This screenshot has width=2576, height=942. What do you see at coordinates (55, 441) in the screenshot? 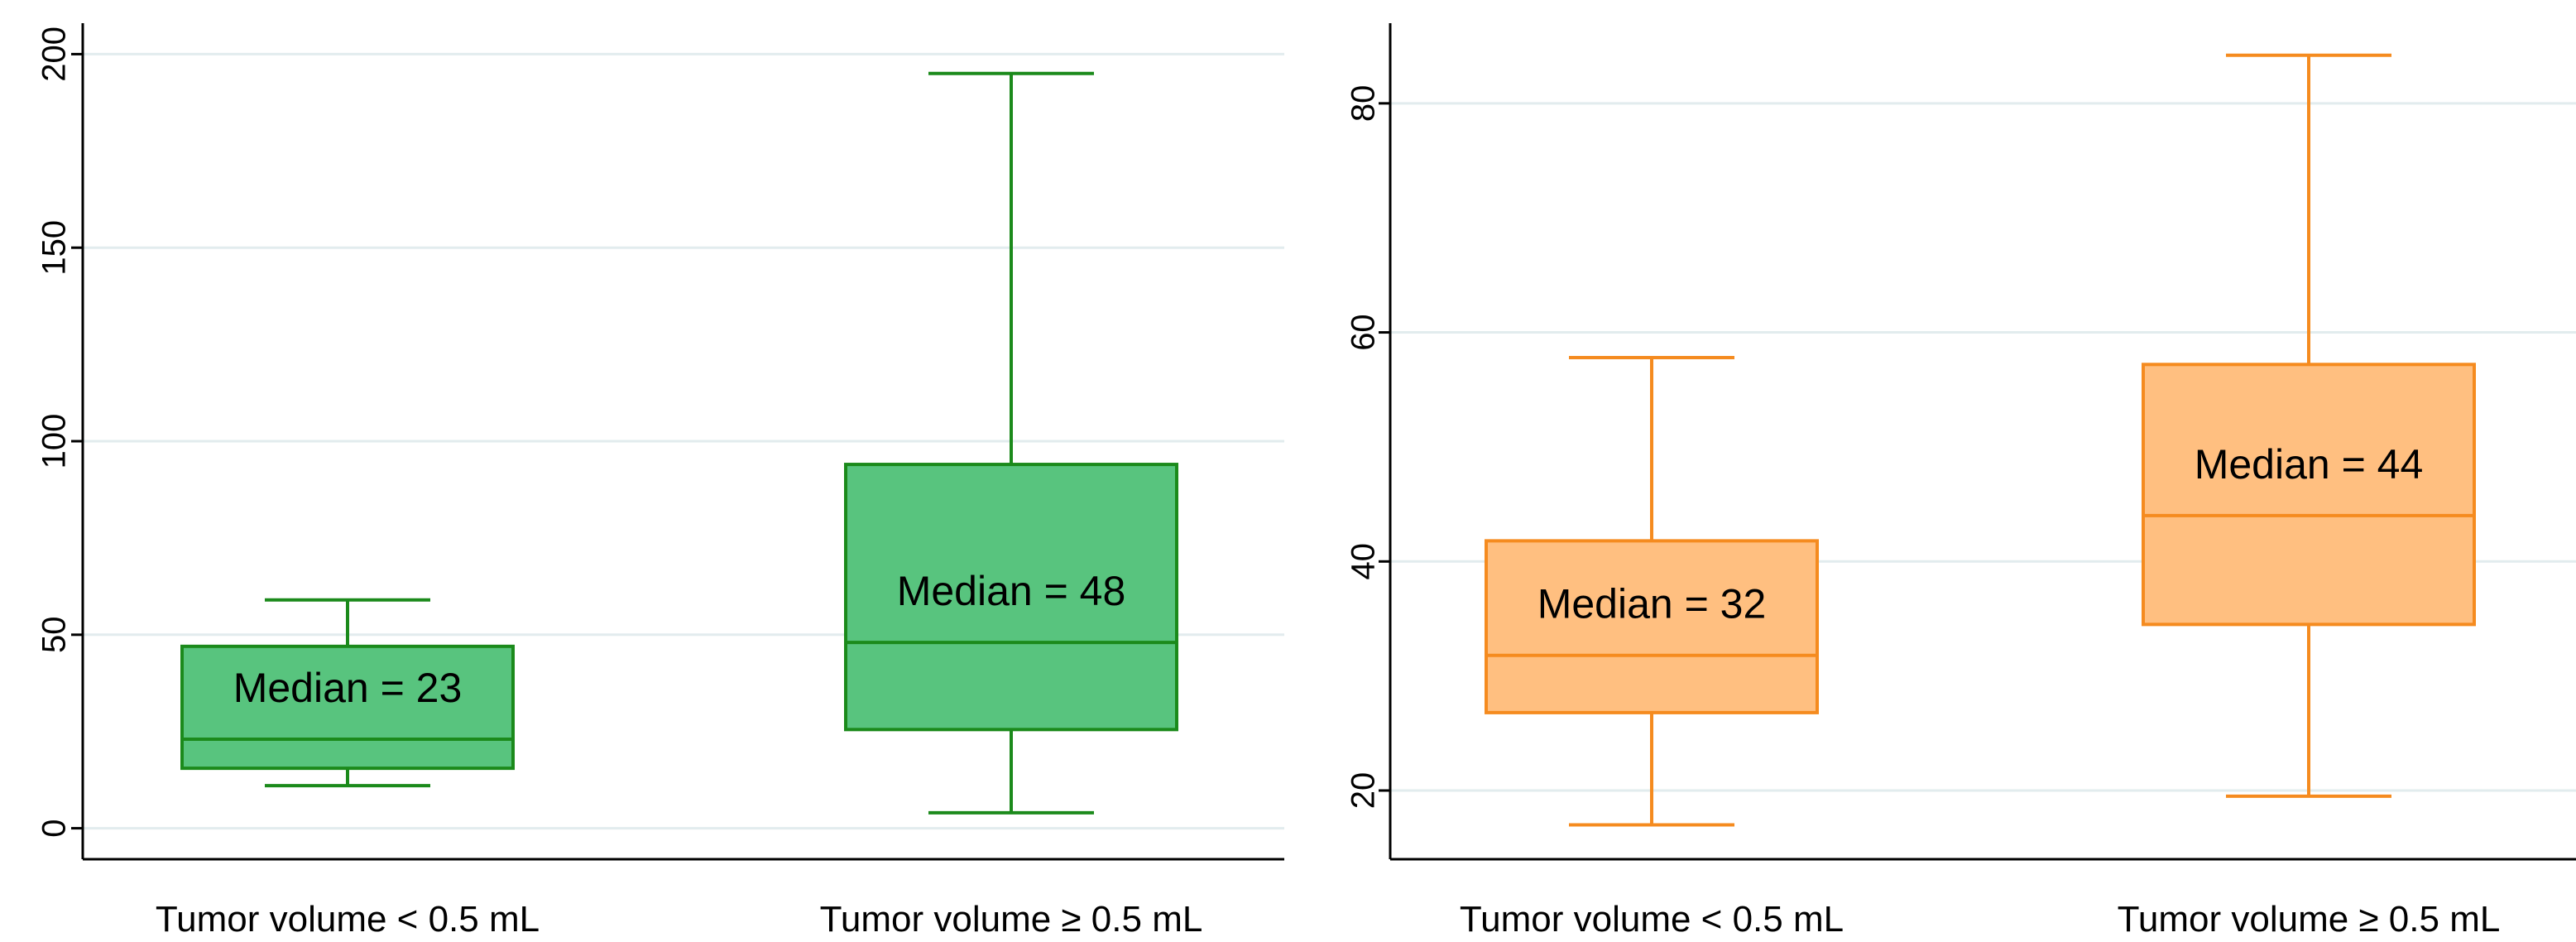
I see `y-tick-label: 100` at bounding box center [55, 441].